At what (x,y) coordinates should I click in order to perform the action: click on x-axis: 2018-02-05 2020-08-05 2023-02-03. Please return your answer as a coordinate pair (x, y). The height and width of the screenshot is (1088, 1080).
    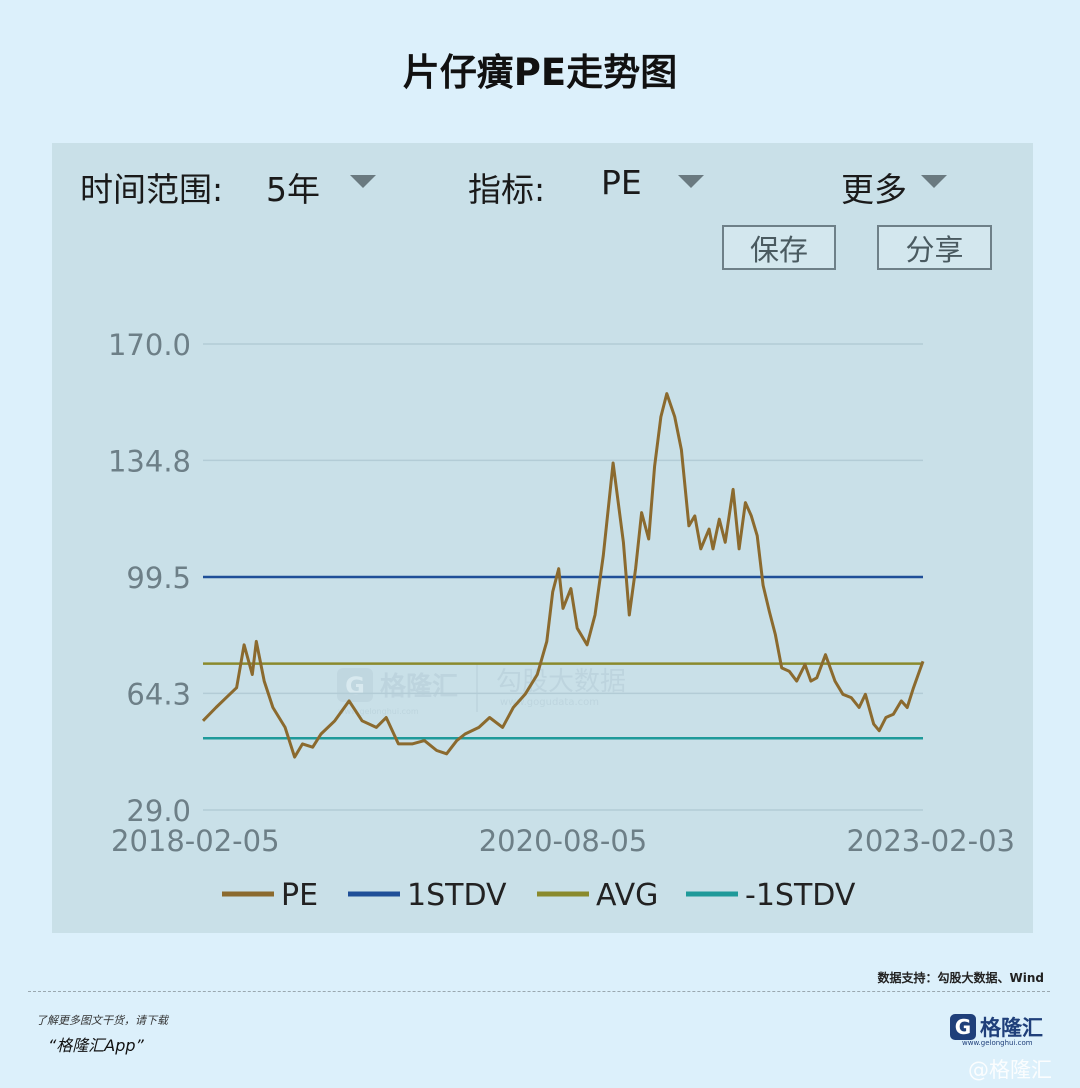
    Looking at the image, I should click on (563, 841).